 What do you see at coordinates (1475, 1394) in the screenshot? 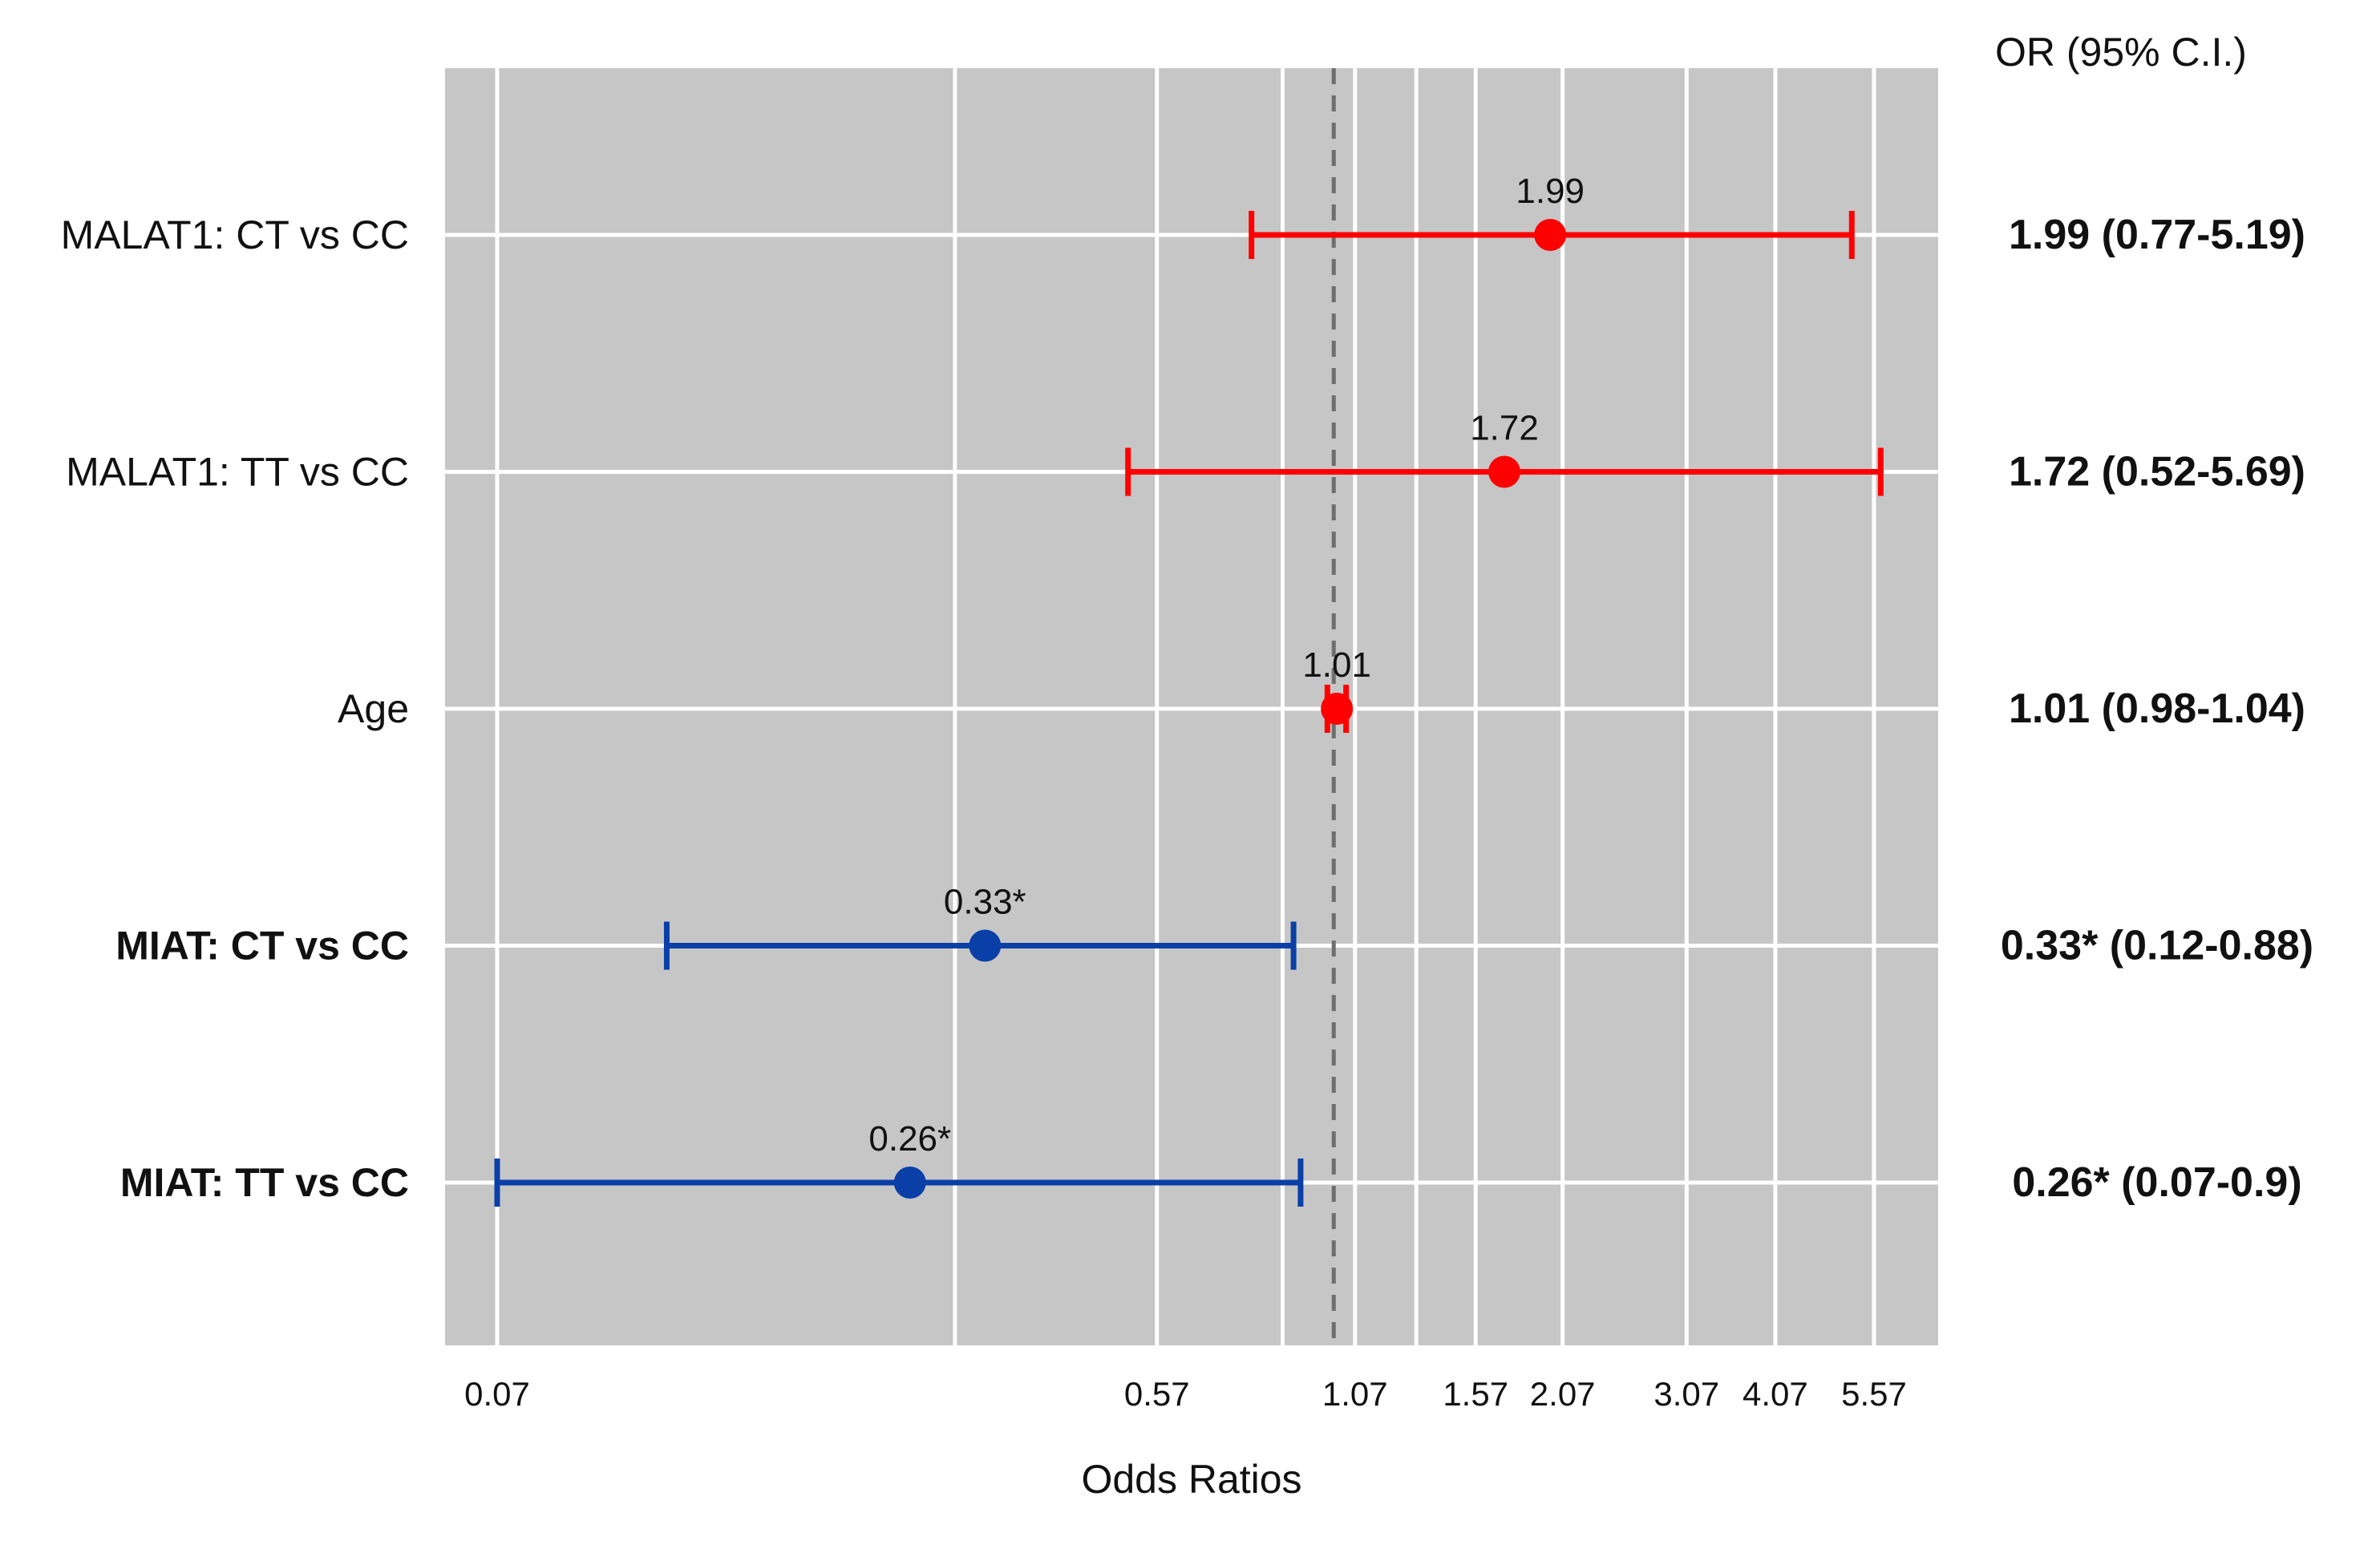
I see `x-tick-label: 1.57` at bounding box center [1475, 1394].